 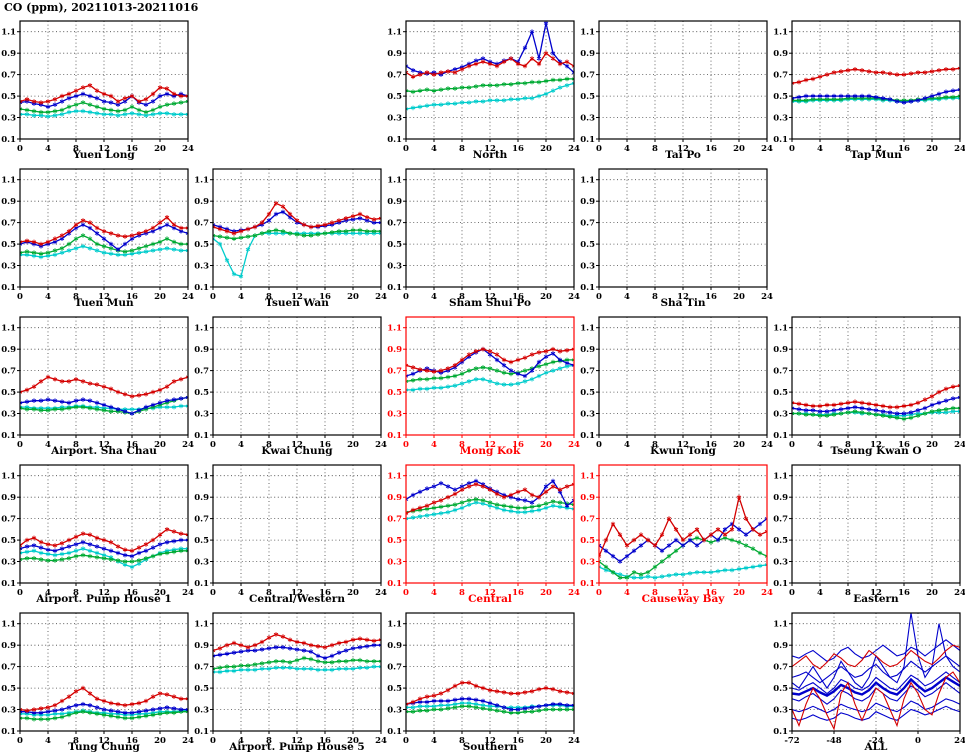 I want to click on chart-title: Sham Shui Po, so click(x=490, y=303).